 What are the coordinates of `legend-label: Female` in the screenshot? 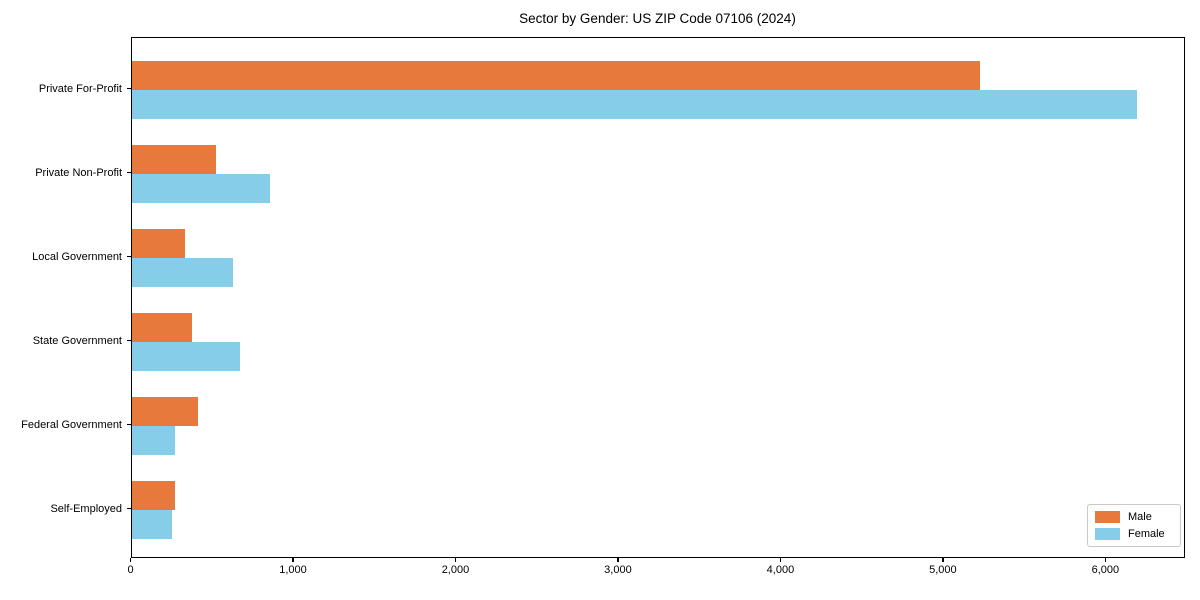 It's located at (1146, 534).